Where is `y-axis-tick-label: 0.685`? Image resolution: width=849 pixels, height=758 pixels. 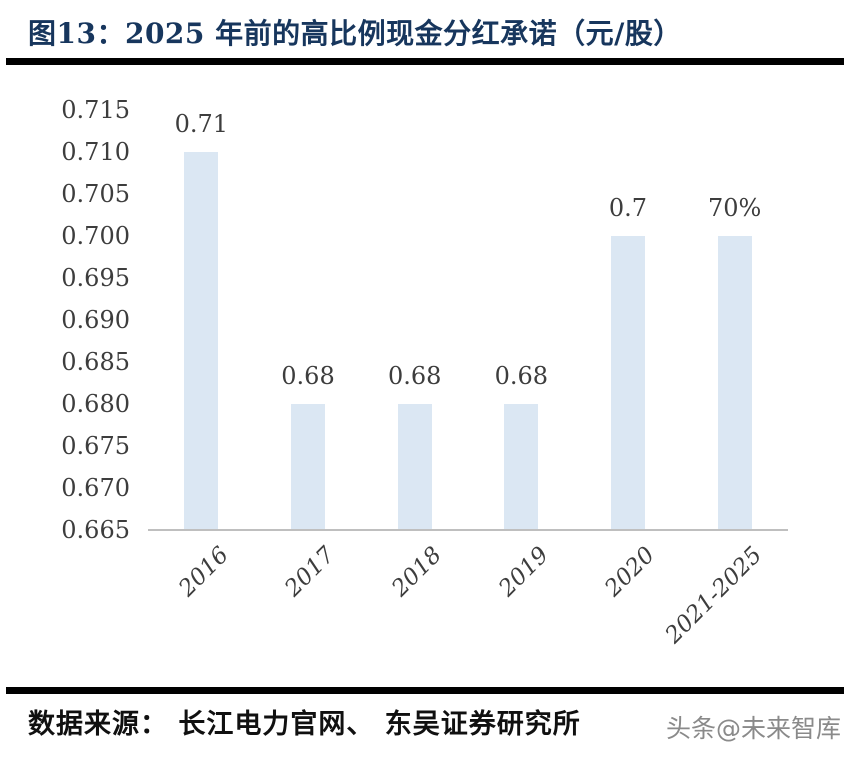 y-axis-tick-label: 0.685 is located at coordinates (95, 362).